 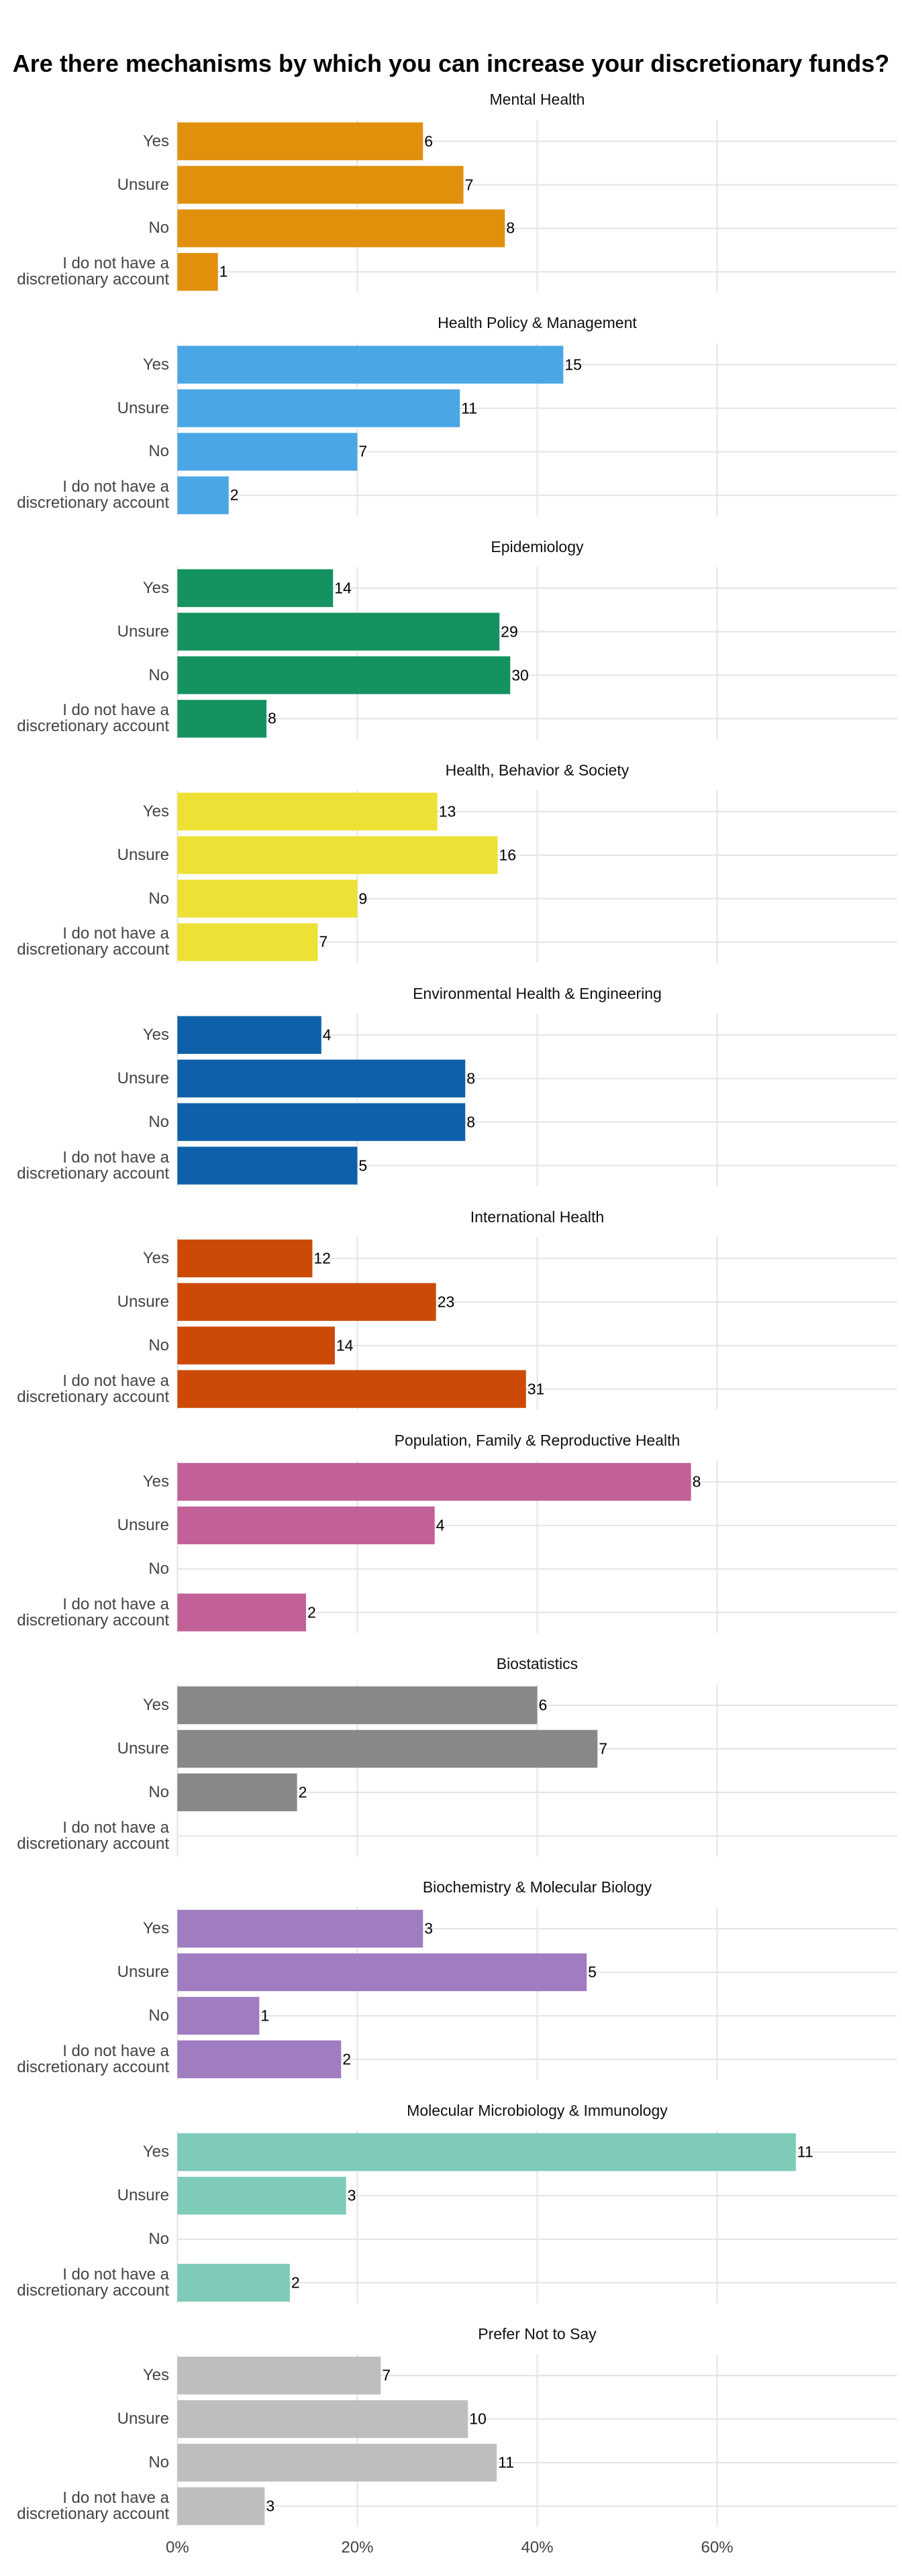 I want to click on panel-title: Health, Behavior & Society, so click(x=537, y=770).